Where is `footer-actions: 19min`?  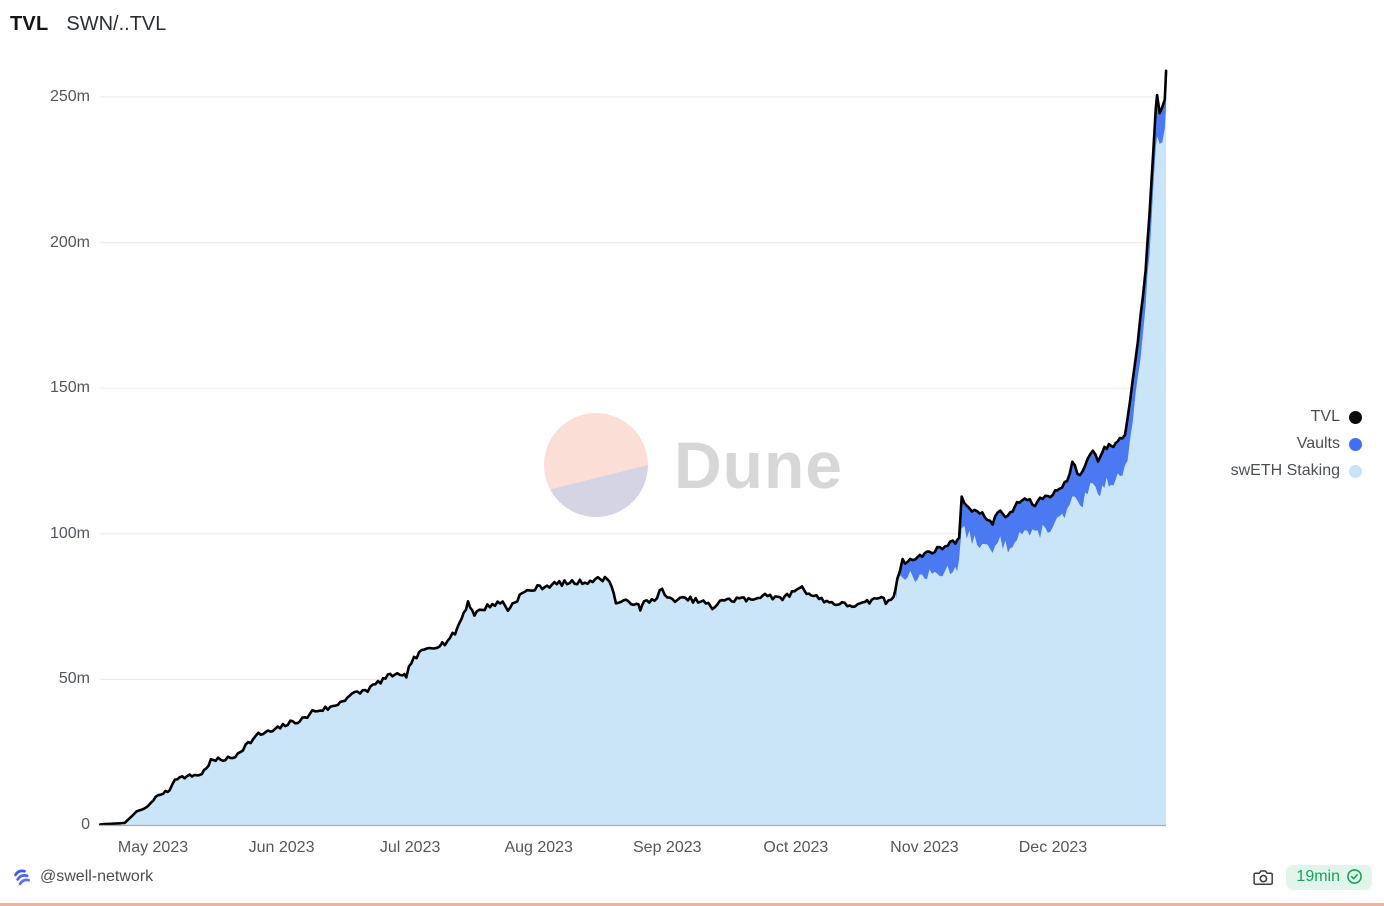 footer-actions: 19min is located at coordinates (1312, 877).